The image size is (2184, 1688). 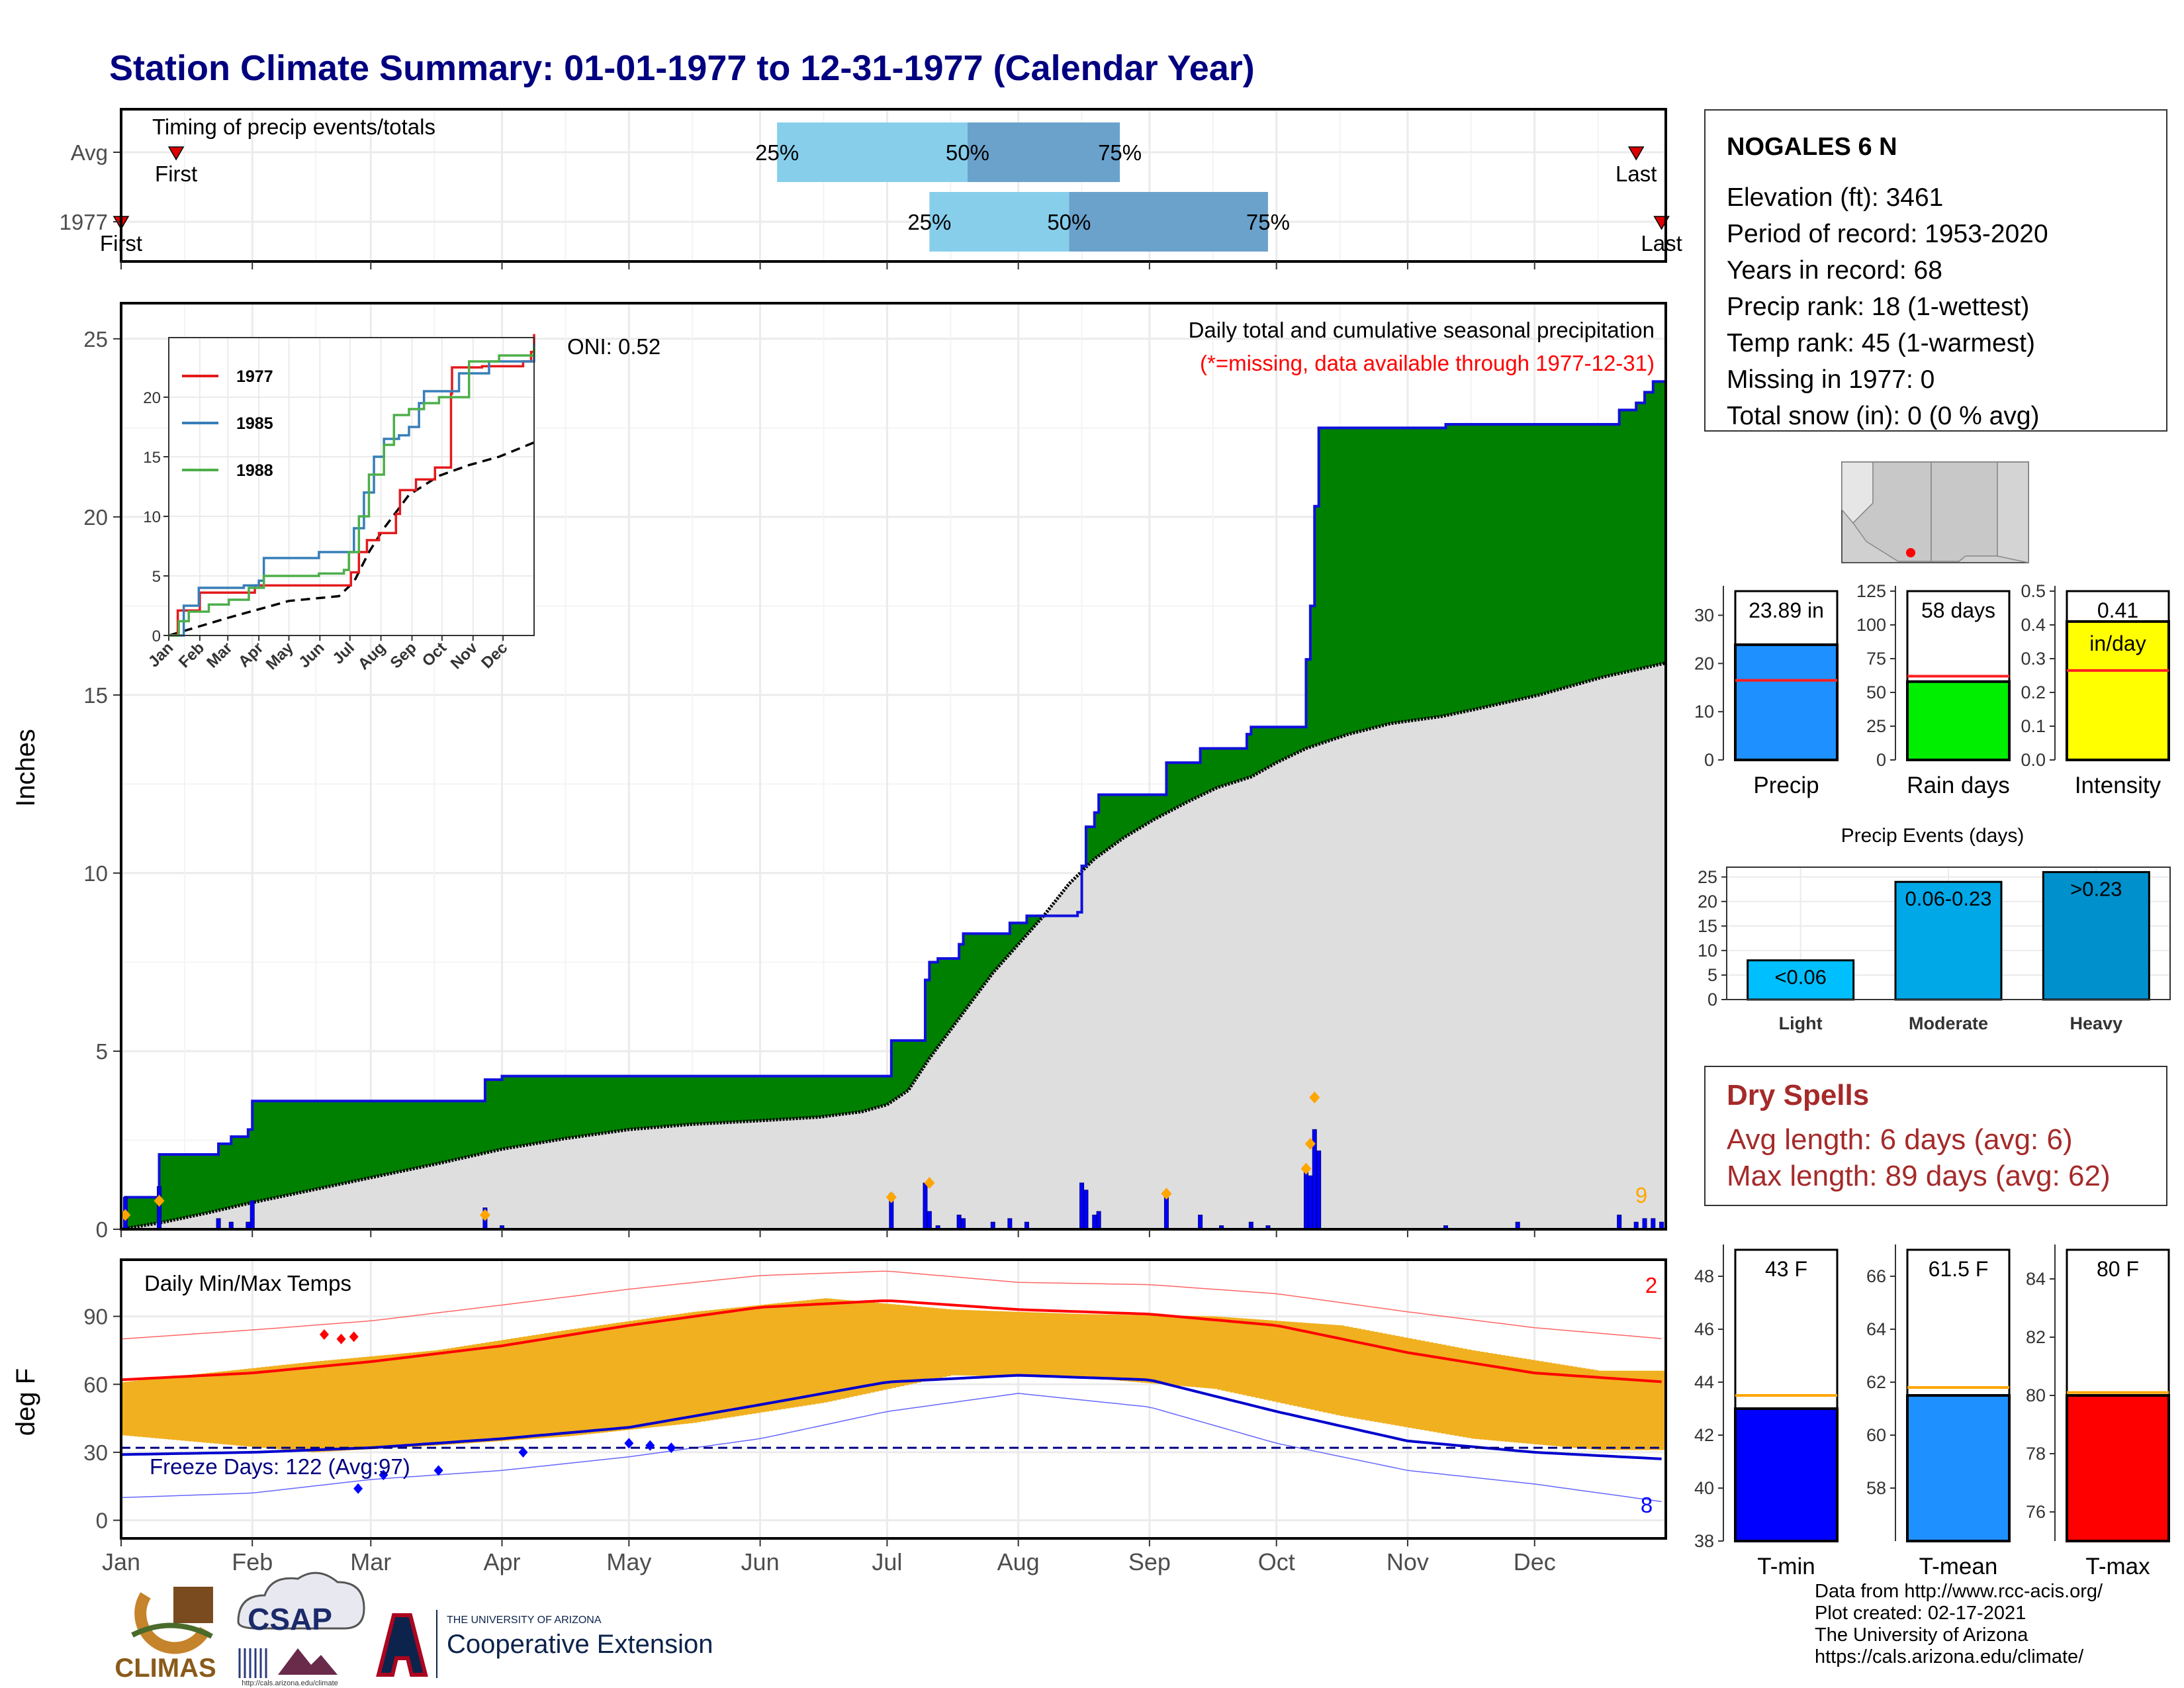 I want to click on temp-x-tick-label: Feb, so click(x=252, y=1561).